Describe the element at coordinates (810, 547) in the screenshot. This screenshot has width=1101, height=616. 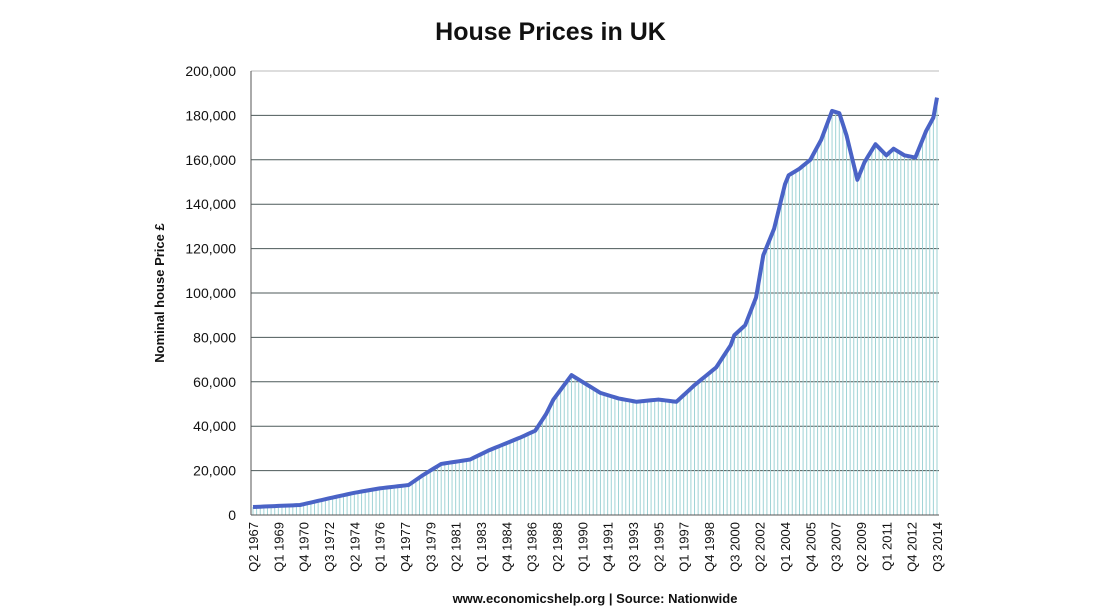
I see `x-tick-label: Q4 2005` at that location.